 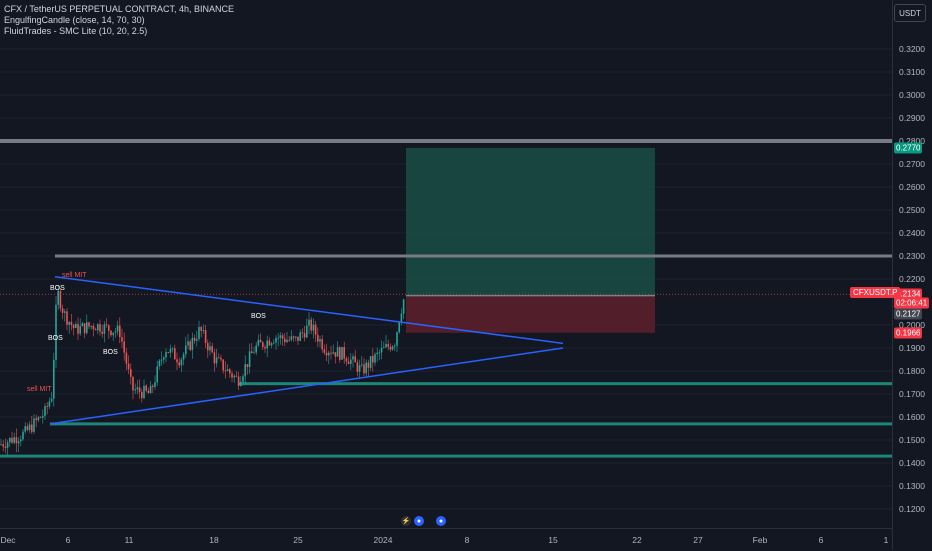 I want to click on currency-button: USDT, so click(x=910, y=13).